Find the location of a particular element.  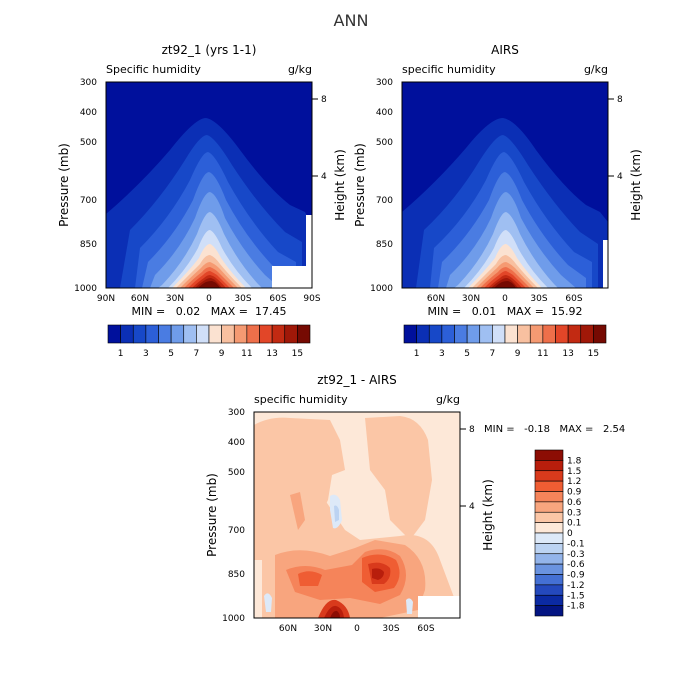

figure-title: ANN is located at coordinates (351, 20).